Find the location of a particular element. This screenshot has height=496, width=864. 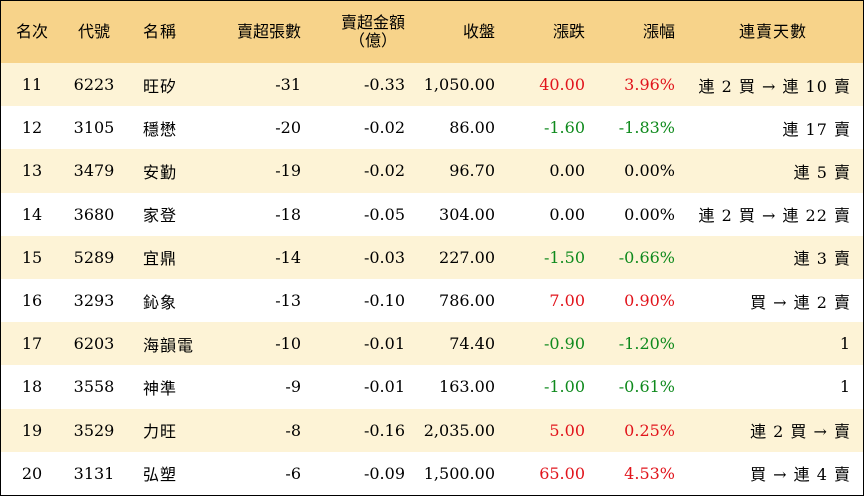

cell-close: 1,500.00 is located at coordinates (459, 473).